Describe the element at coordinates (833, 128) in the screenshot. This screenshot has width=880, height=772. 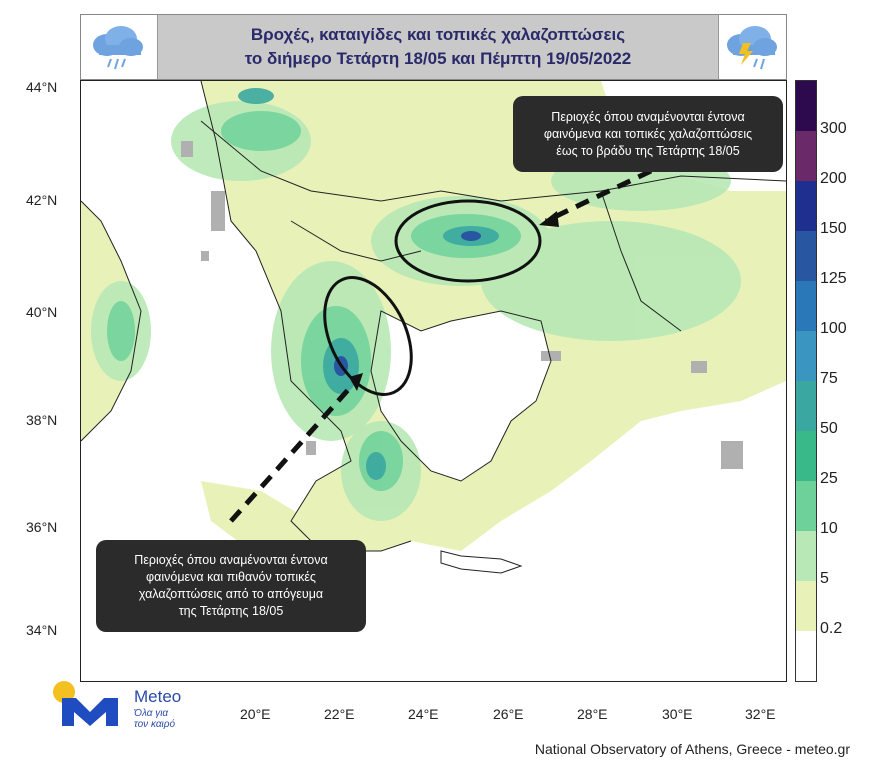
I see `colorbar-label: 300` at that location.